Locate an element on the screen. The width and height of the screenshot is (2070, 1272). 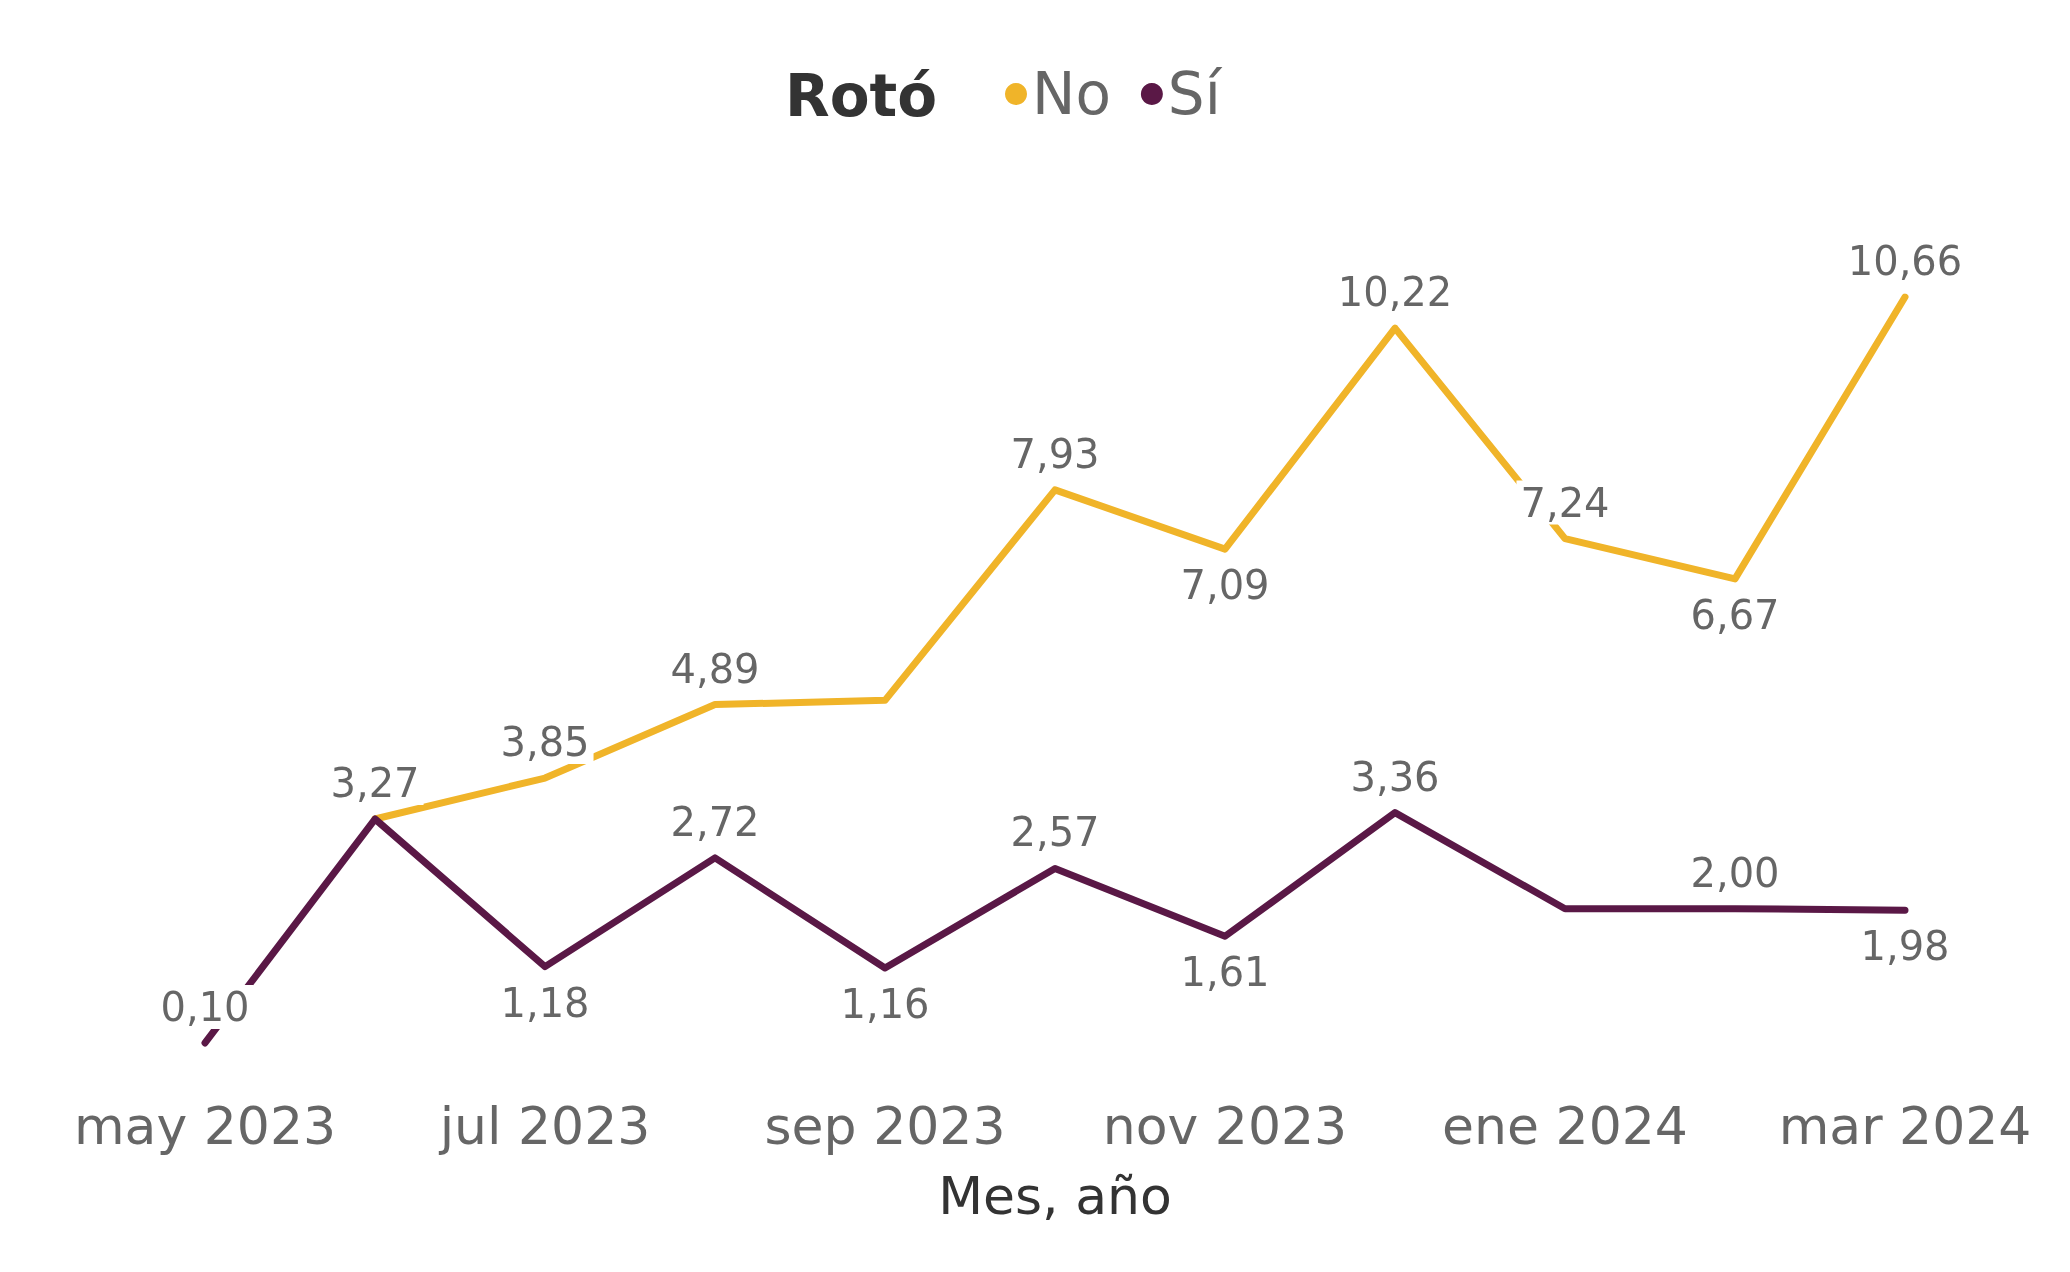
data-label: 1,16 is located at coordinates (885, 1004).